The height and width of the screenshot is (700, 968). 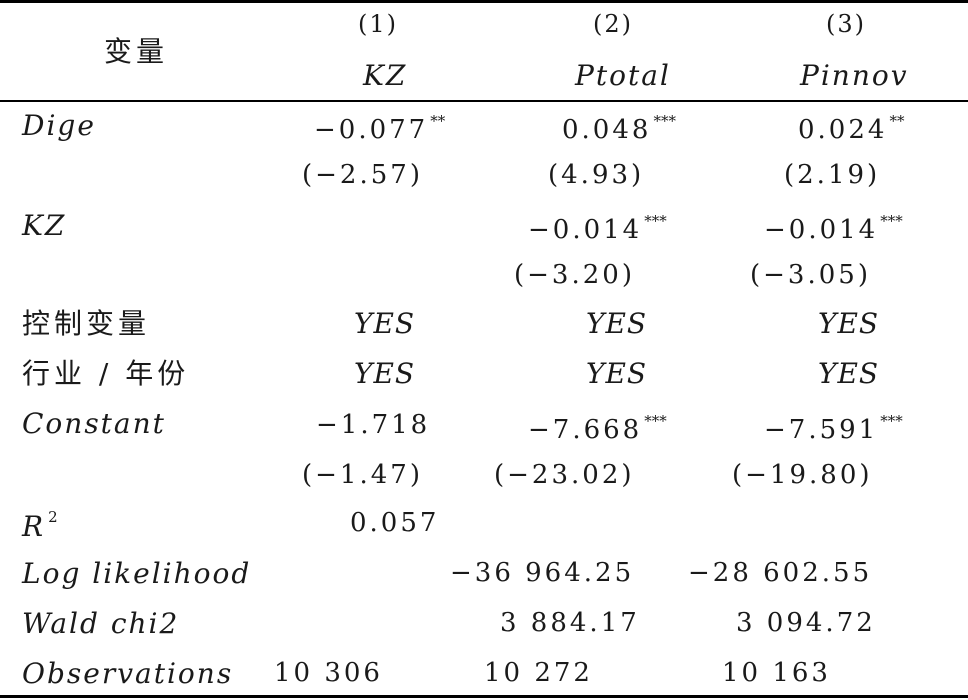 I want to click on cell-fixed-col2: YES, so click(x=617, y=373).